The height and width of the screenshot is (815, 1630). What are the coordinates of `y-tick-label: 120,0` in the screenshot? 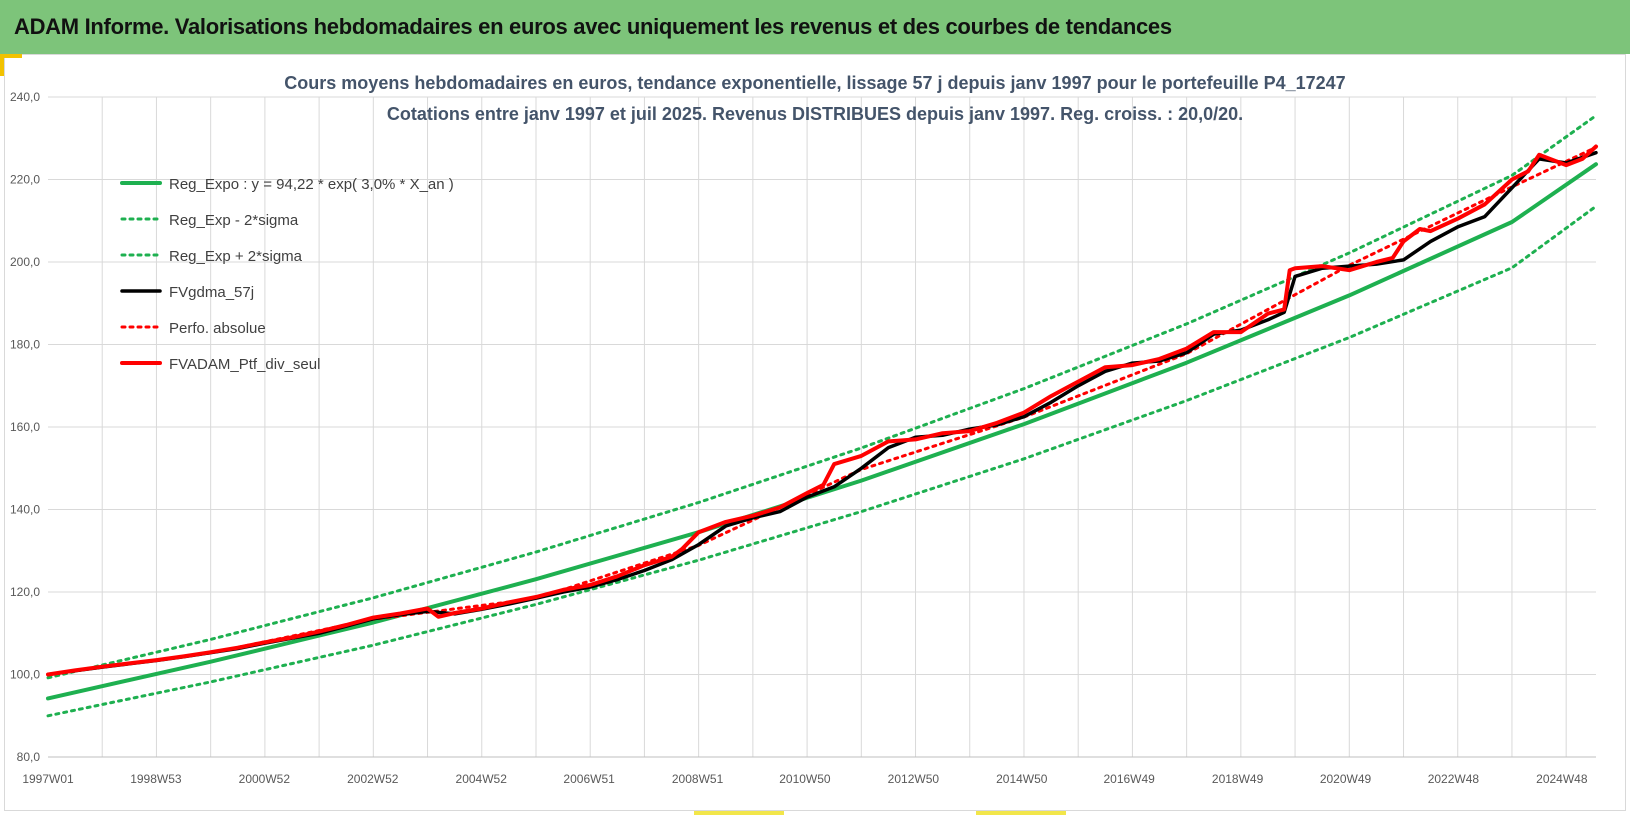 It's located at (25, 592).